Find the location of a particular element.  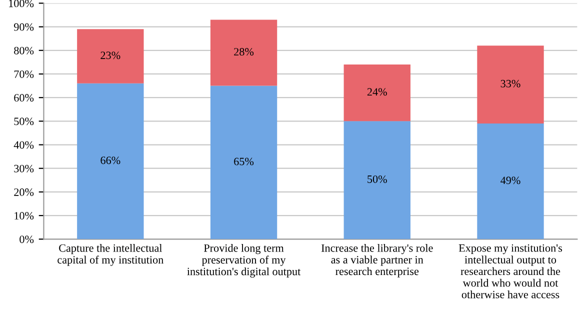

x-tick-label: Provide long term preservation of my institution's digital output is located at coordinates (244, 261).